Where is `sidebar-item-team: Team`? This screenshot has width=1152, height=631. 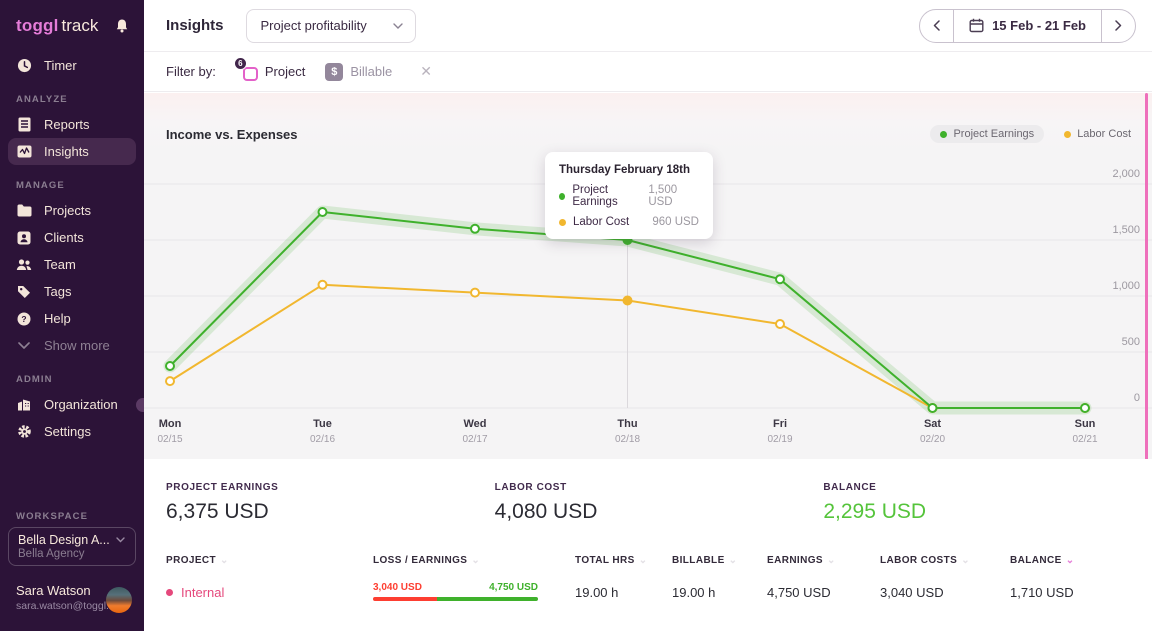 sidebar-item-team: Team is located at coordinates (72, 264).